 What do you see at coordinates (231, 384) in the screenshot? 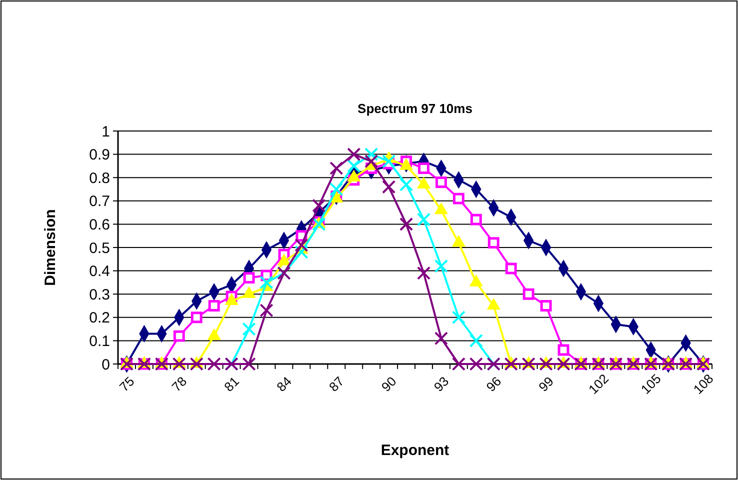
I see `x-tick-label: 81` at bounding box center [231, 384].